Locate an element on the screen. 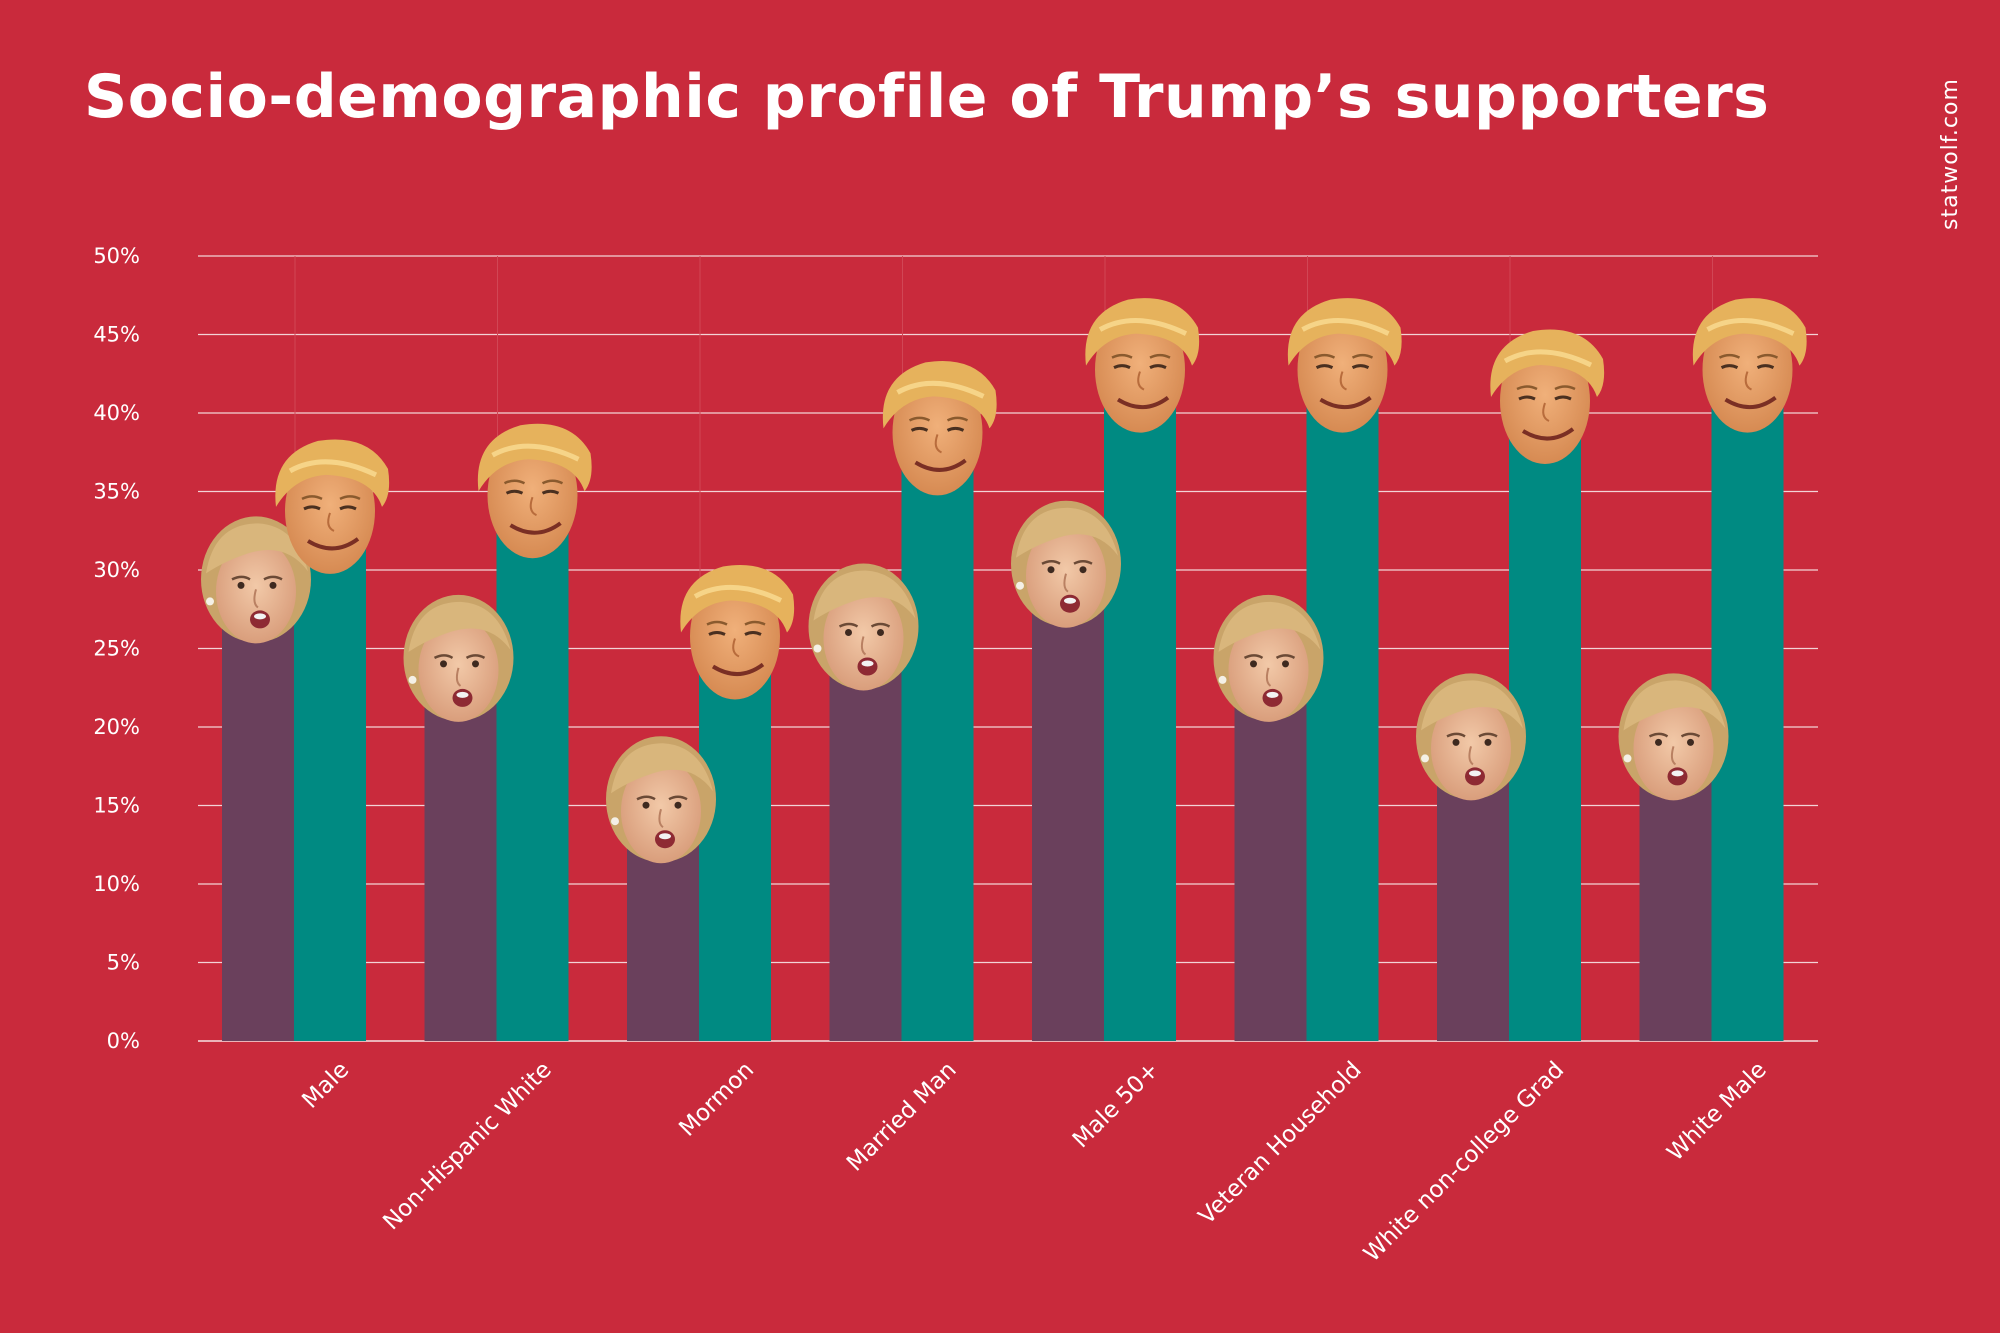  x-tick-label: White Male is located at coordinates (1716, 1111).